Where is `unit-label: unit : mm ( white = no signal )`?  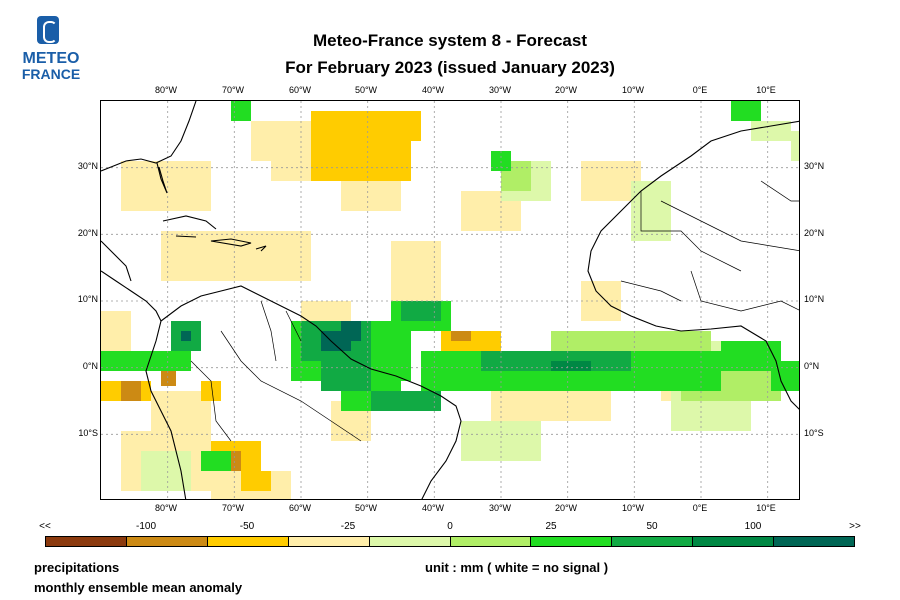
unit-label: unit : mm ( white = no signal ) is located at coordinates (517, 567).